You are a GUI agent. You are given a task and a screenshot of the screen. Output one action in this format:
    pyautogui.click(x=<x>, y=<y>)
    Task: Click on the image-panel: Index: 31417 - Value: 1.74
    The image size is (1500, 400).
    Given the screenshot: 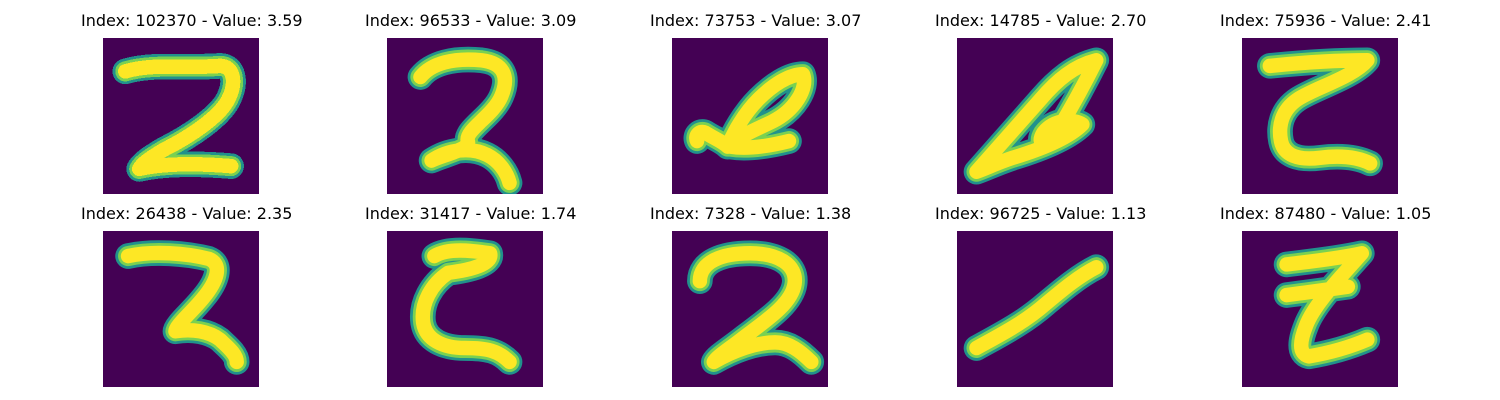 What is the action you would take?
    pyautogui.click(x=471, y=296)
    